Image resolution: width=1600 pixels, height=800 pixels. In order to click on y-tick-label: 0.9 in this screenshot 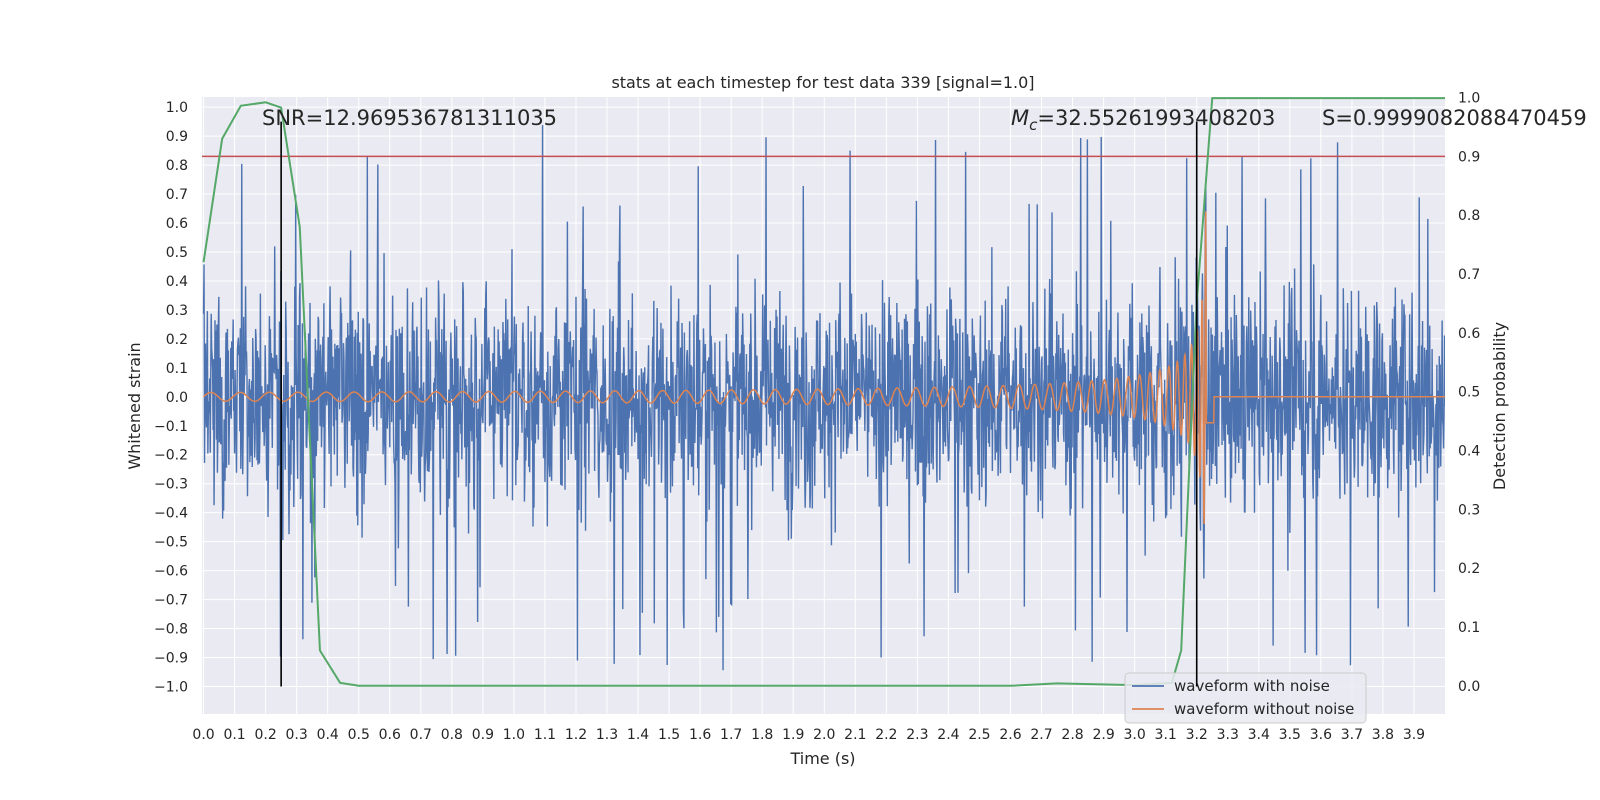, I will do `click(177, 137)`.